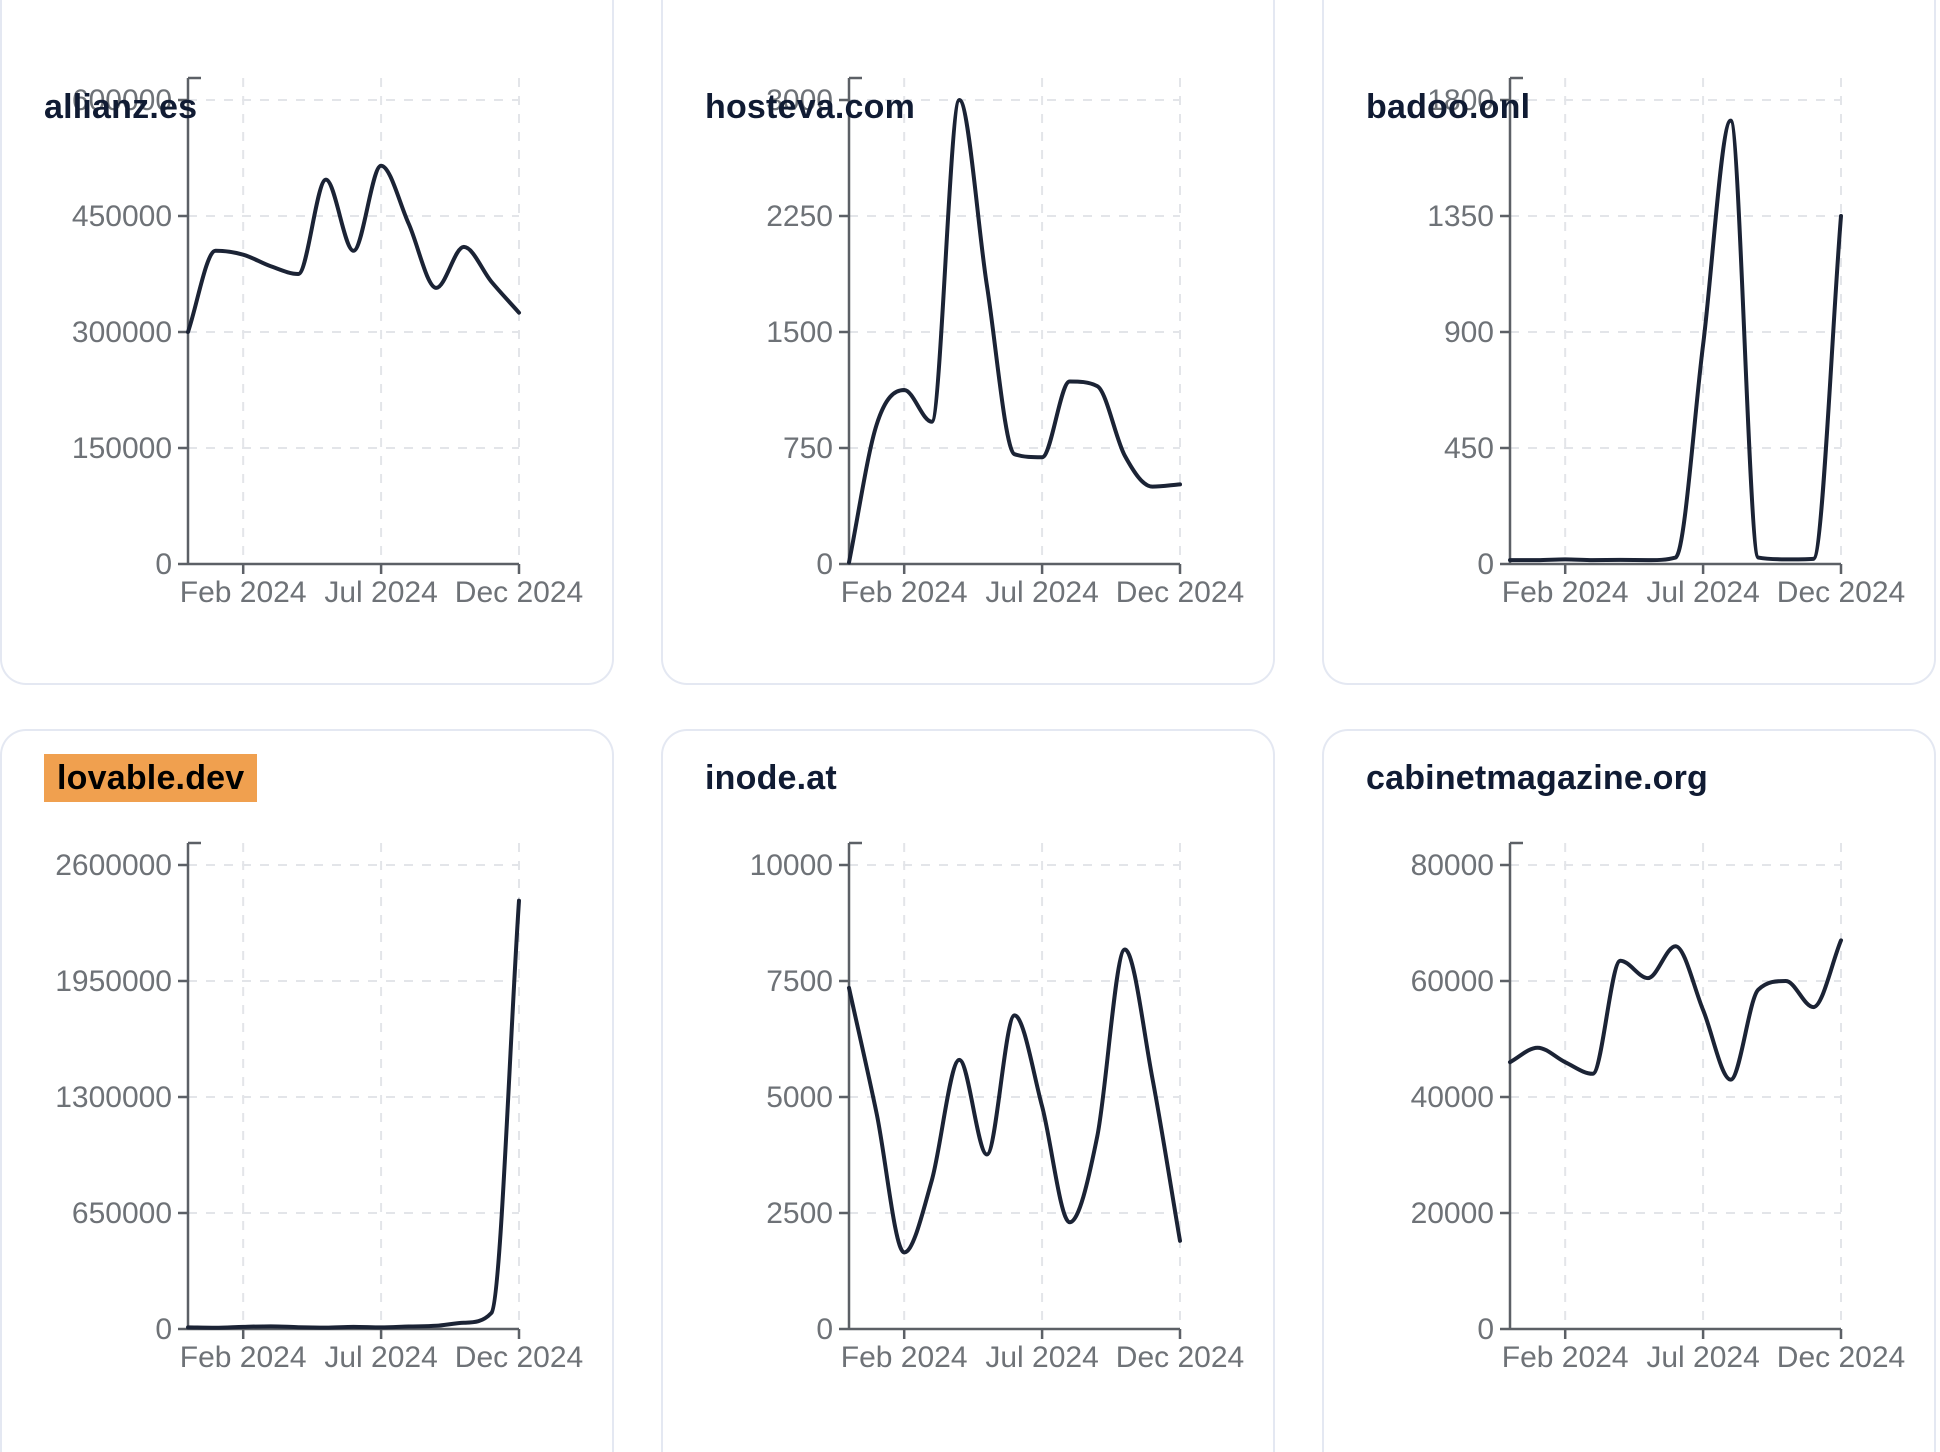 This screenshot has width=1940, height=1452. Describe the element at coordinates (799, 1213) in the screenshot. I see `y-tick-label: 2500` at that location.